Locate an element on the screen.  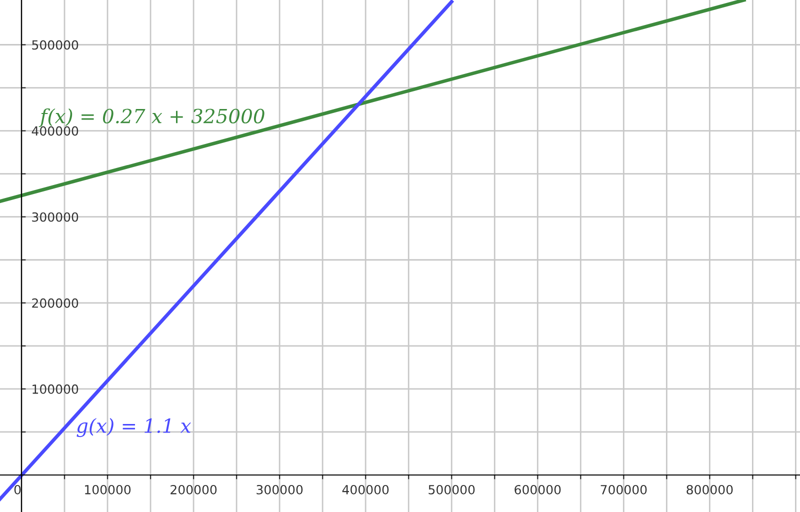
y-tick-label: 500000 is located at coordinates (55, 45).